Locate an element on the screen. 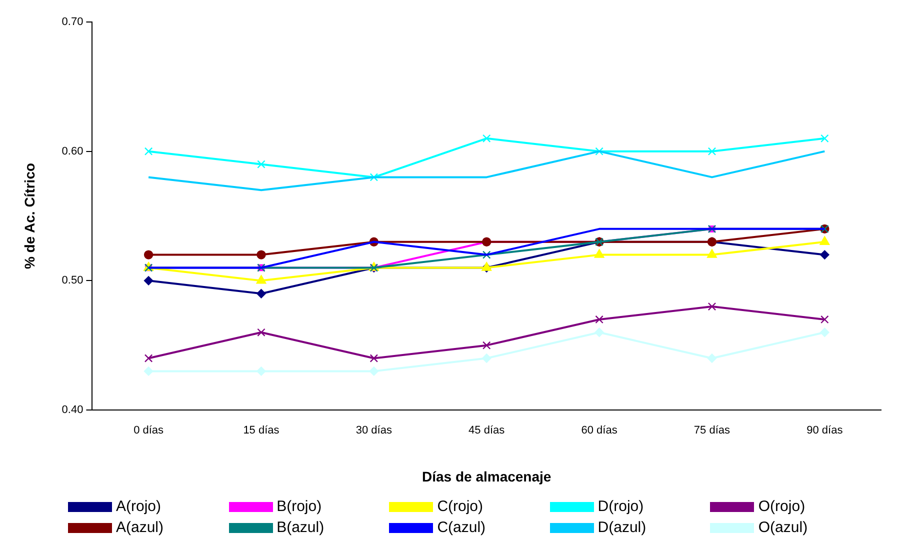  x-tick-label: 90 días is located at coordinates (825, 430).